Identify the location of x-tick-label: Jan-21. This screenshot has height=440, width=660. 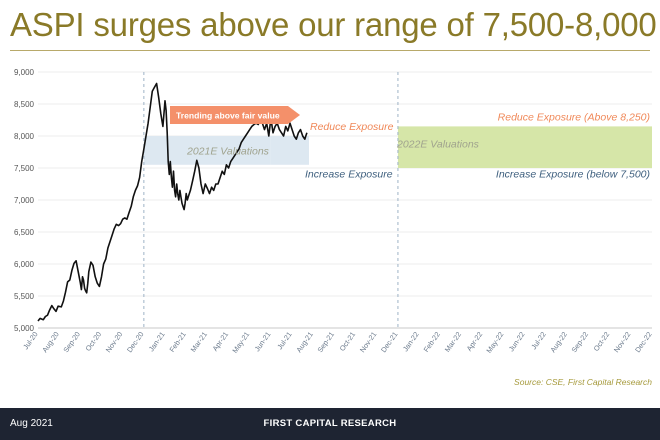
(157, 341).